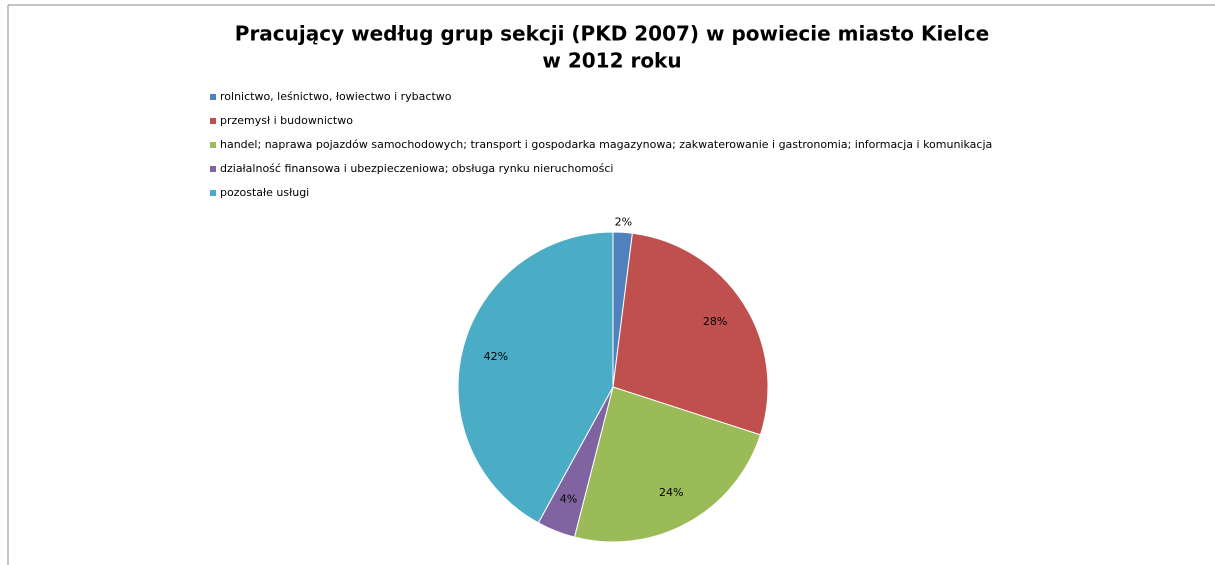 Image resolution: width=1215 pixels, height=565 pixels. I want to click on legend-label: pozostałe usługi, so click(264, 192).